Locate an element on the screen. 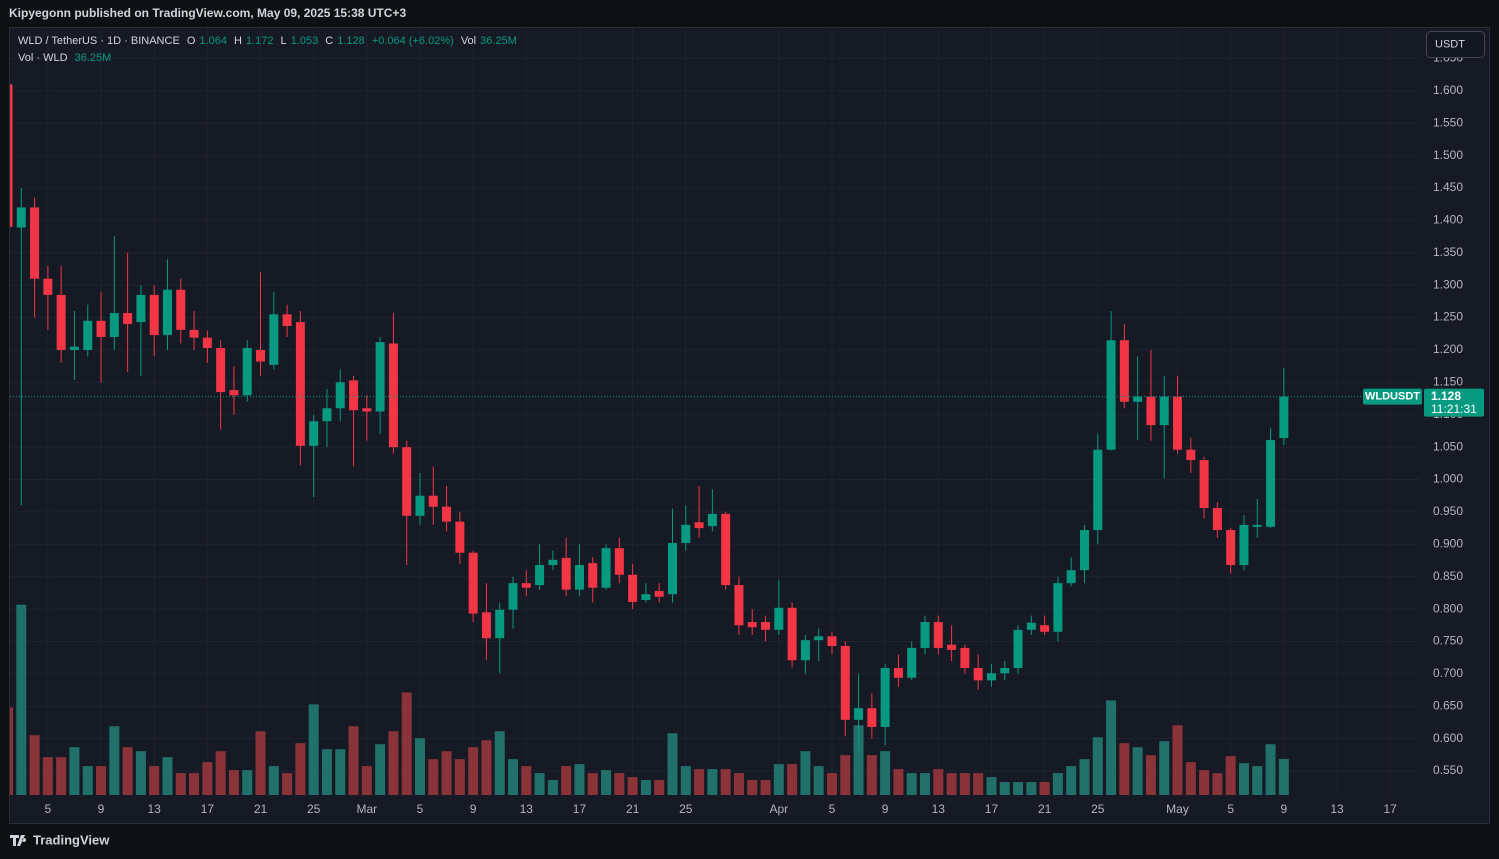  close-value: 1.128 is located at coordinates (351, 41).